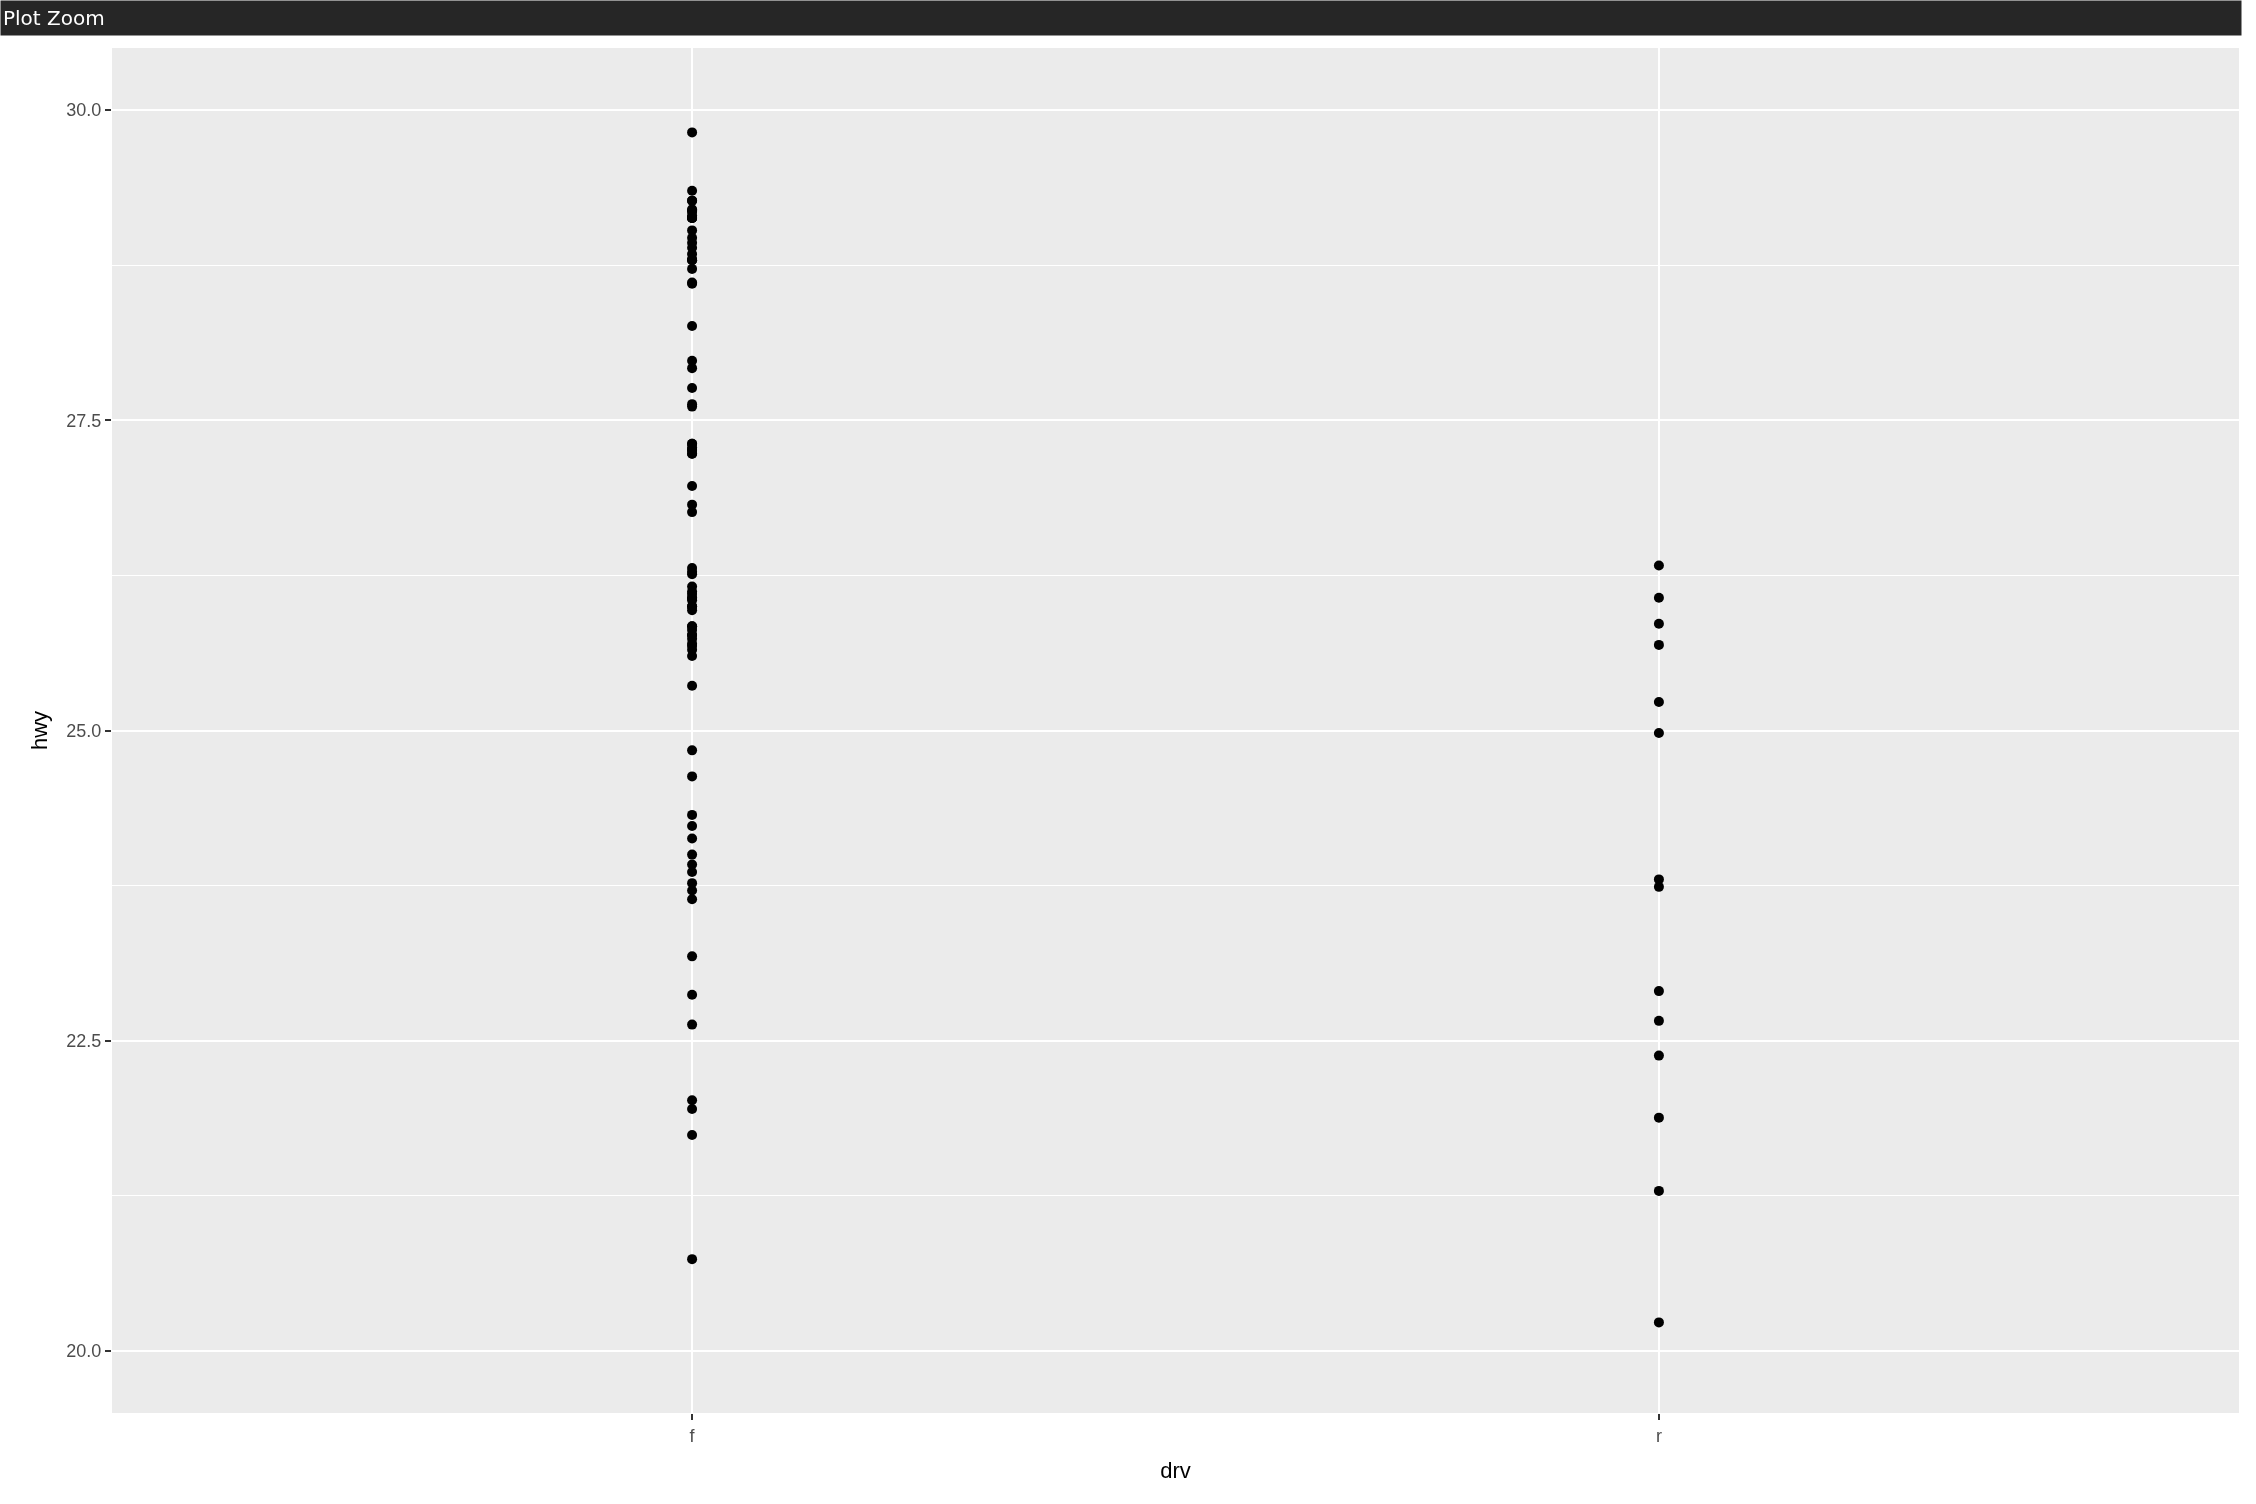  What do you see at coordinates (84, 110) in the screenshot?
I see `y-tick-label: 30.0` at bounding box center [84, 110].